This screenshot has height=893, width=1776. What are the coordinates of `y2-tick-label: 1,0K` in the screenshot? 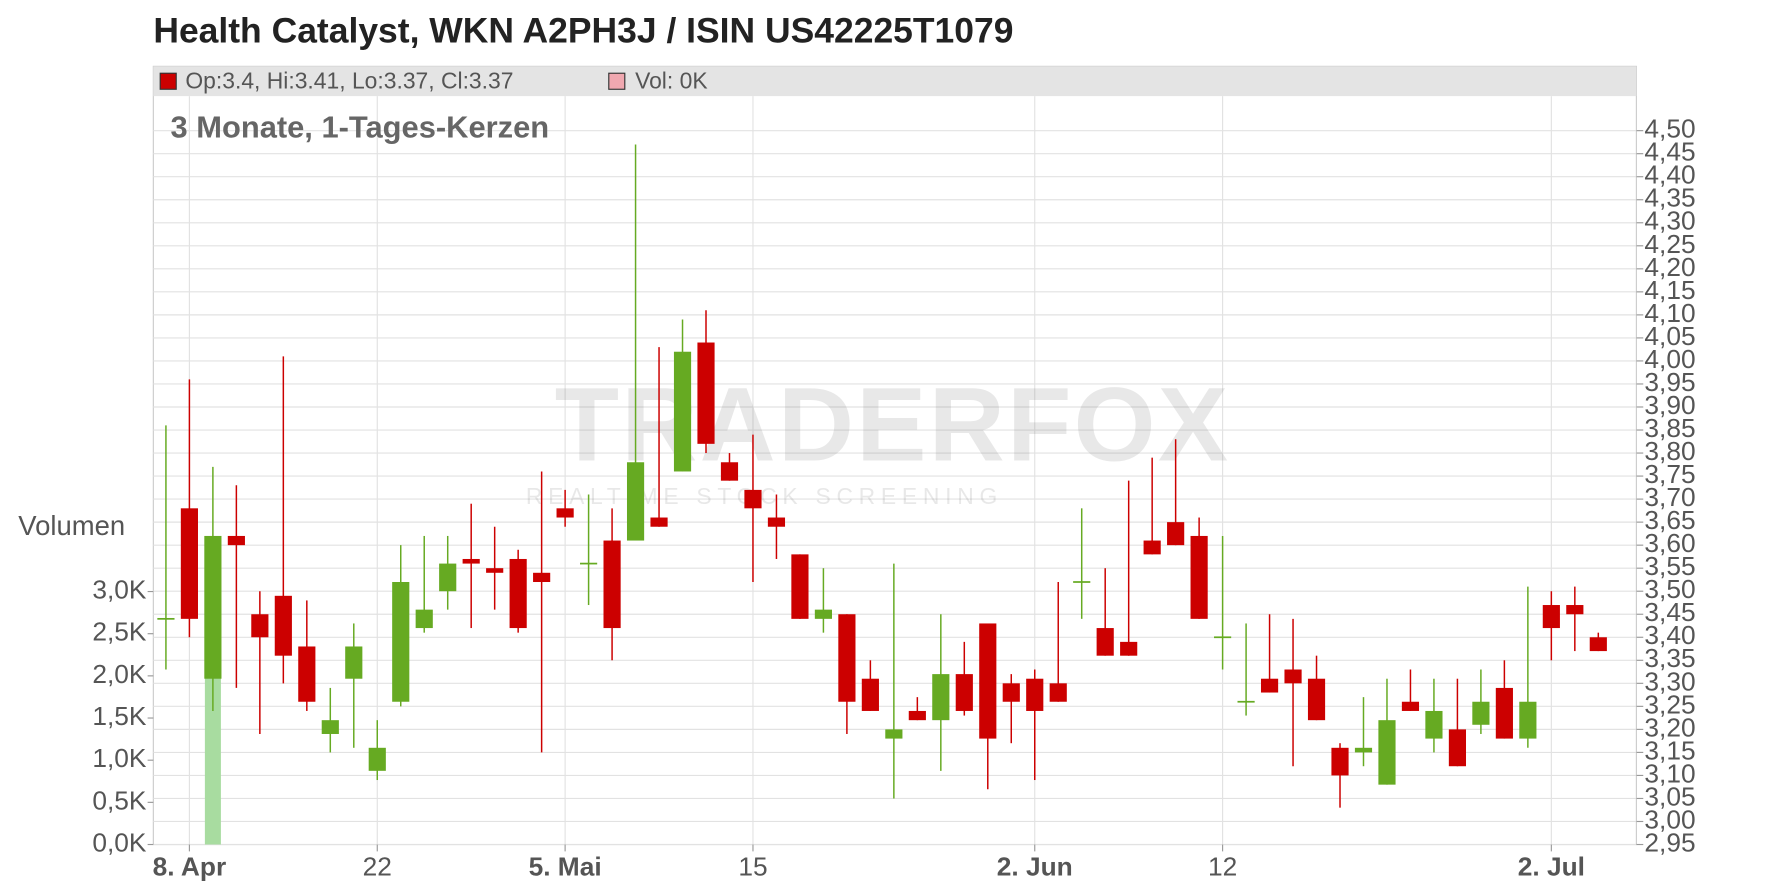 It's located at (119, 758).